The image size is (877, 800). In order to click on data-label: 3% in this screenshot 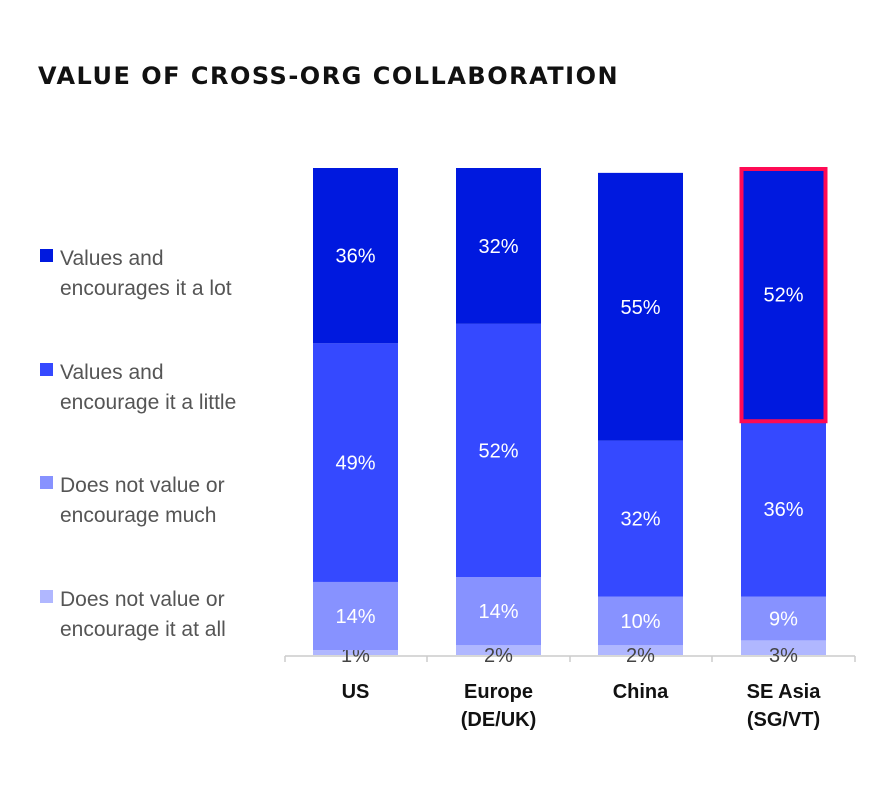, I will do `click(783, 656)`.